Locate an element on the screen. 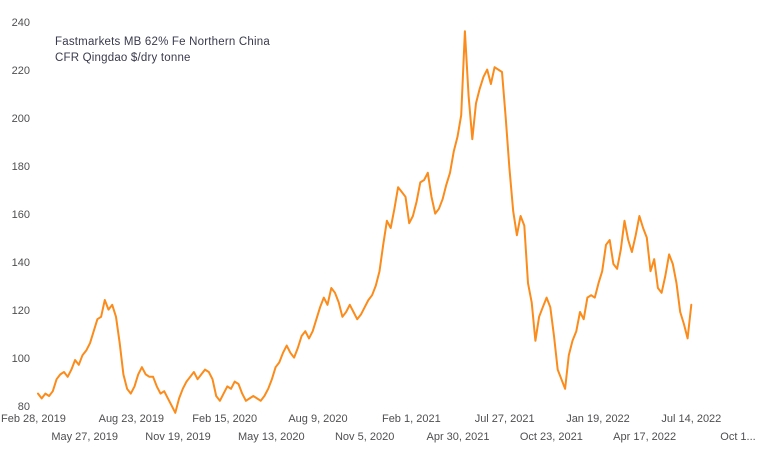 This screenshot has width=769, height=460. x-axis-label: Feb 28, 2019 is located at coordinates (33, 419).